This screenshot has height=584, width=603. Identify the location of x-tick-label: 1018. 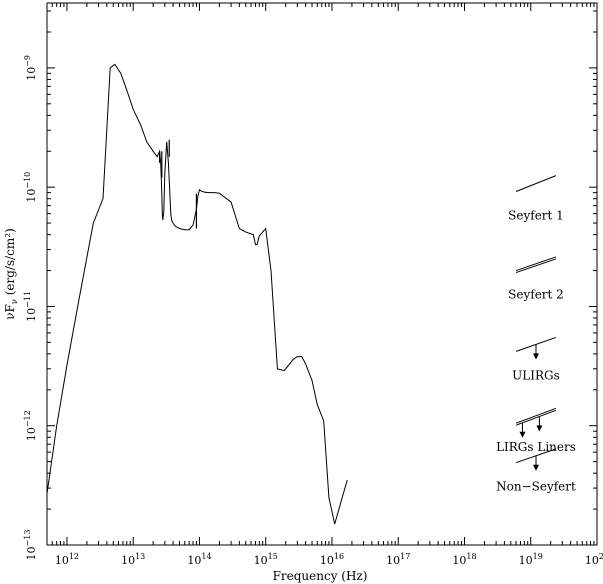
(464, 559).